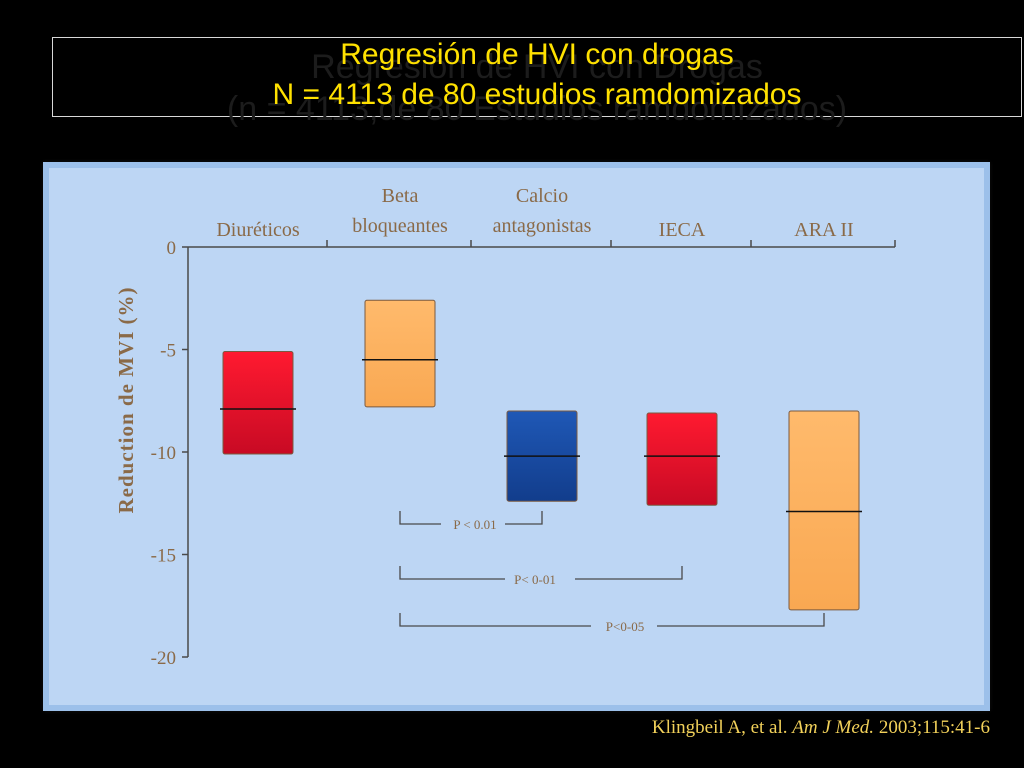 The width and height of the screenshot is (1024, 768). I want to click on y-tick-label: -15, so click(163, 556).